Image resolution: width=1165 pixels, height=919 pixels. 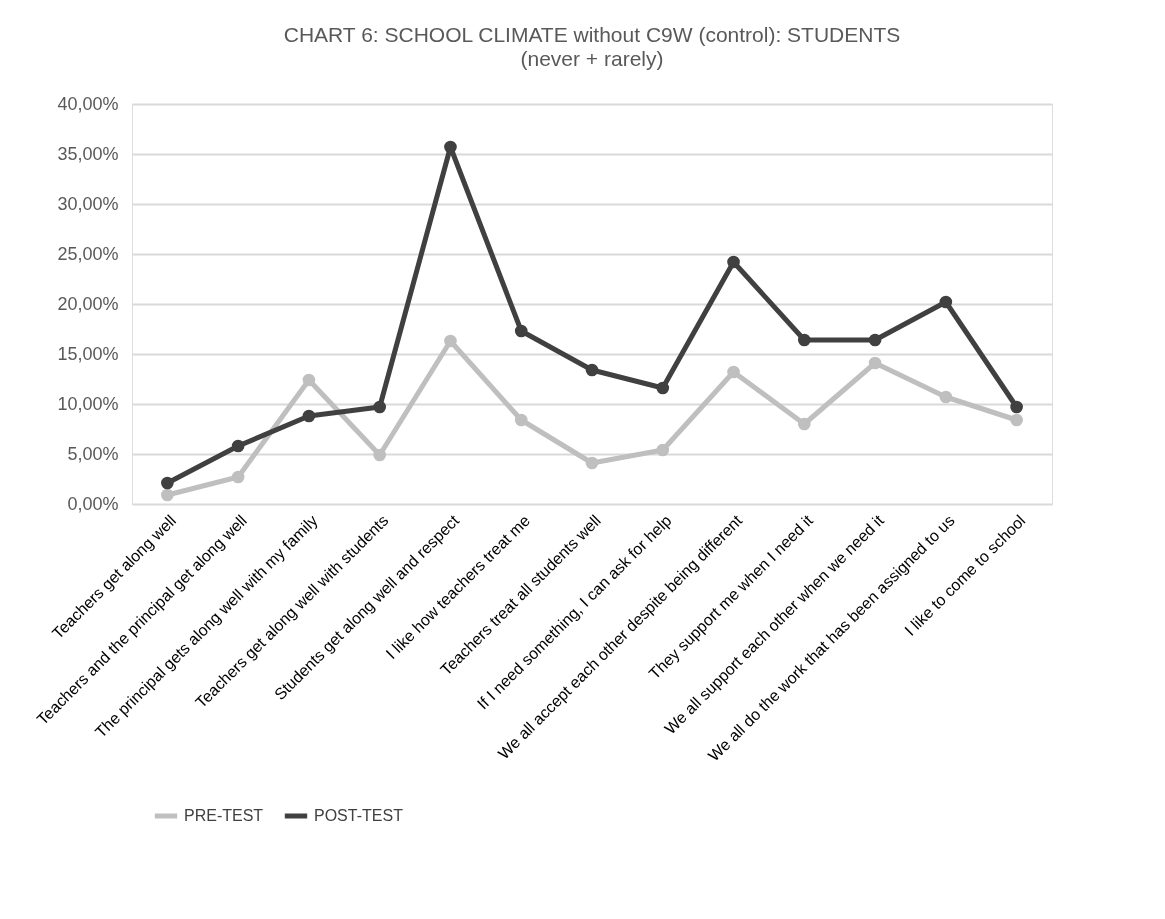 What do you see at coordinates (88, 253) in the screenshot?
I see `y-tick-label: 25,00%` at bounding box center [88, 253].